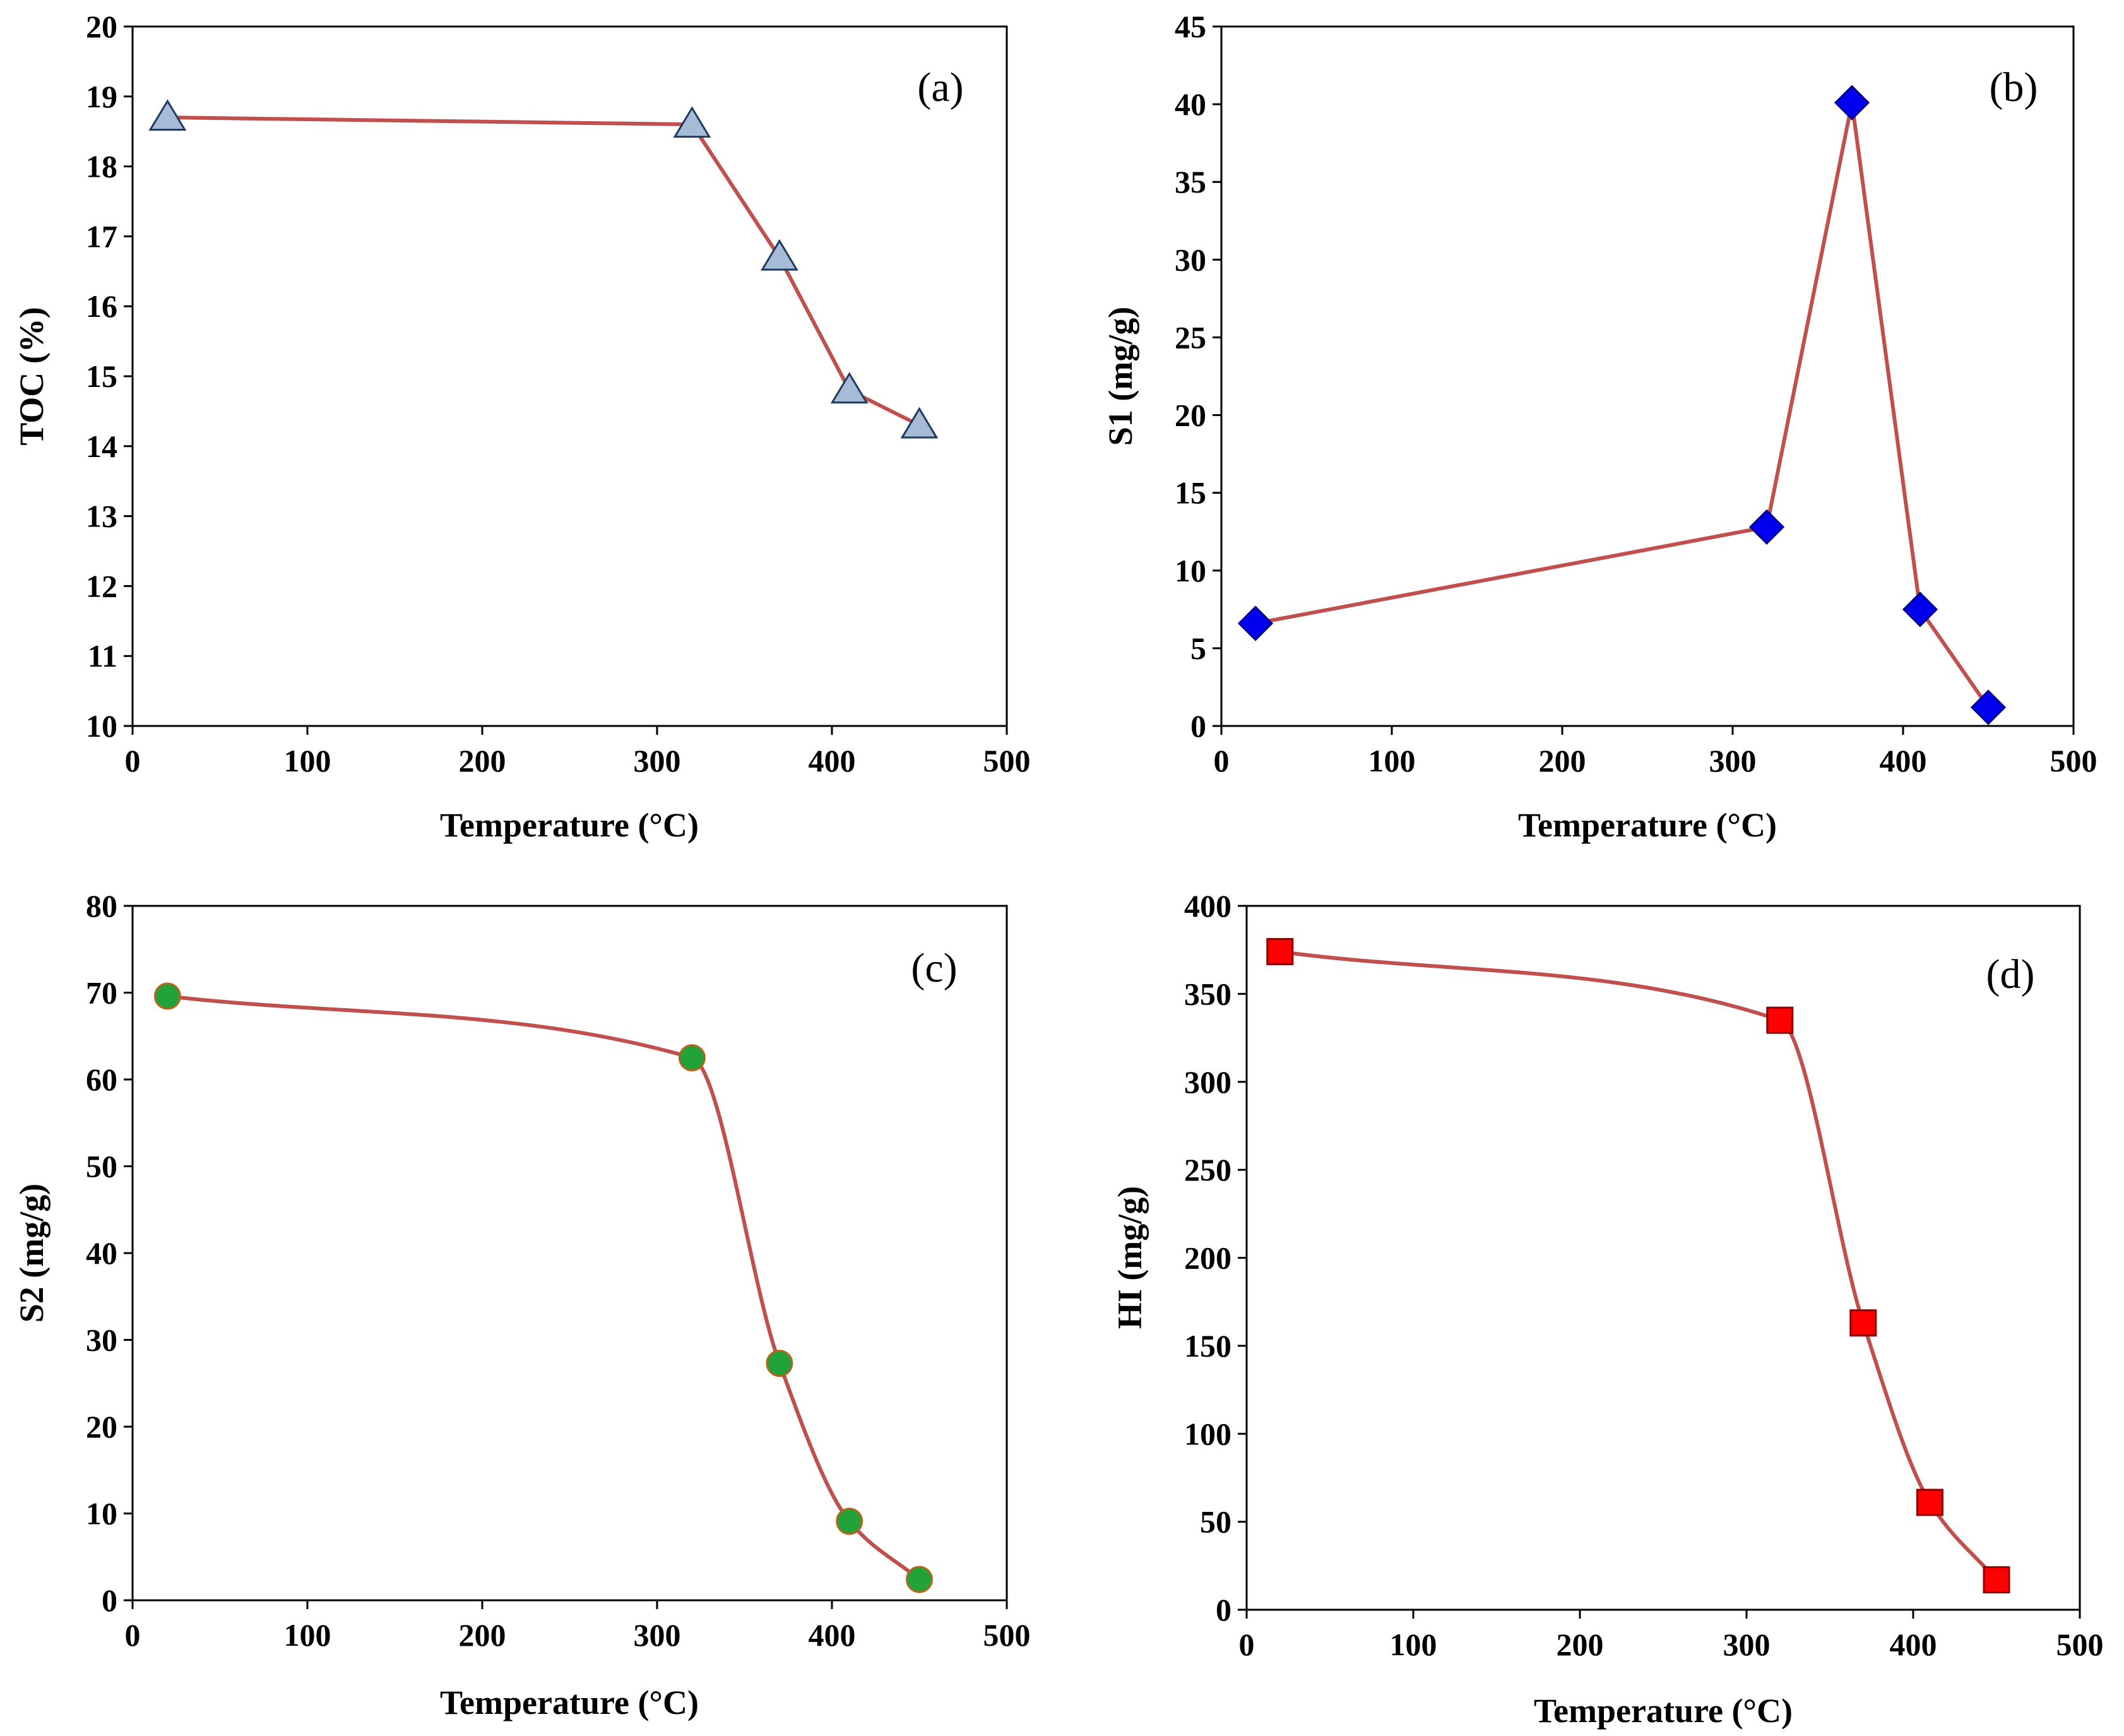  I want to click on y-ticks-c: 0 10 20 30 40 50 60 70 80, so click(109, 1253).